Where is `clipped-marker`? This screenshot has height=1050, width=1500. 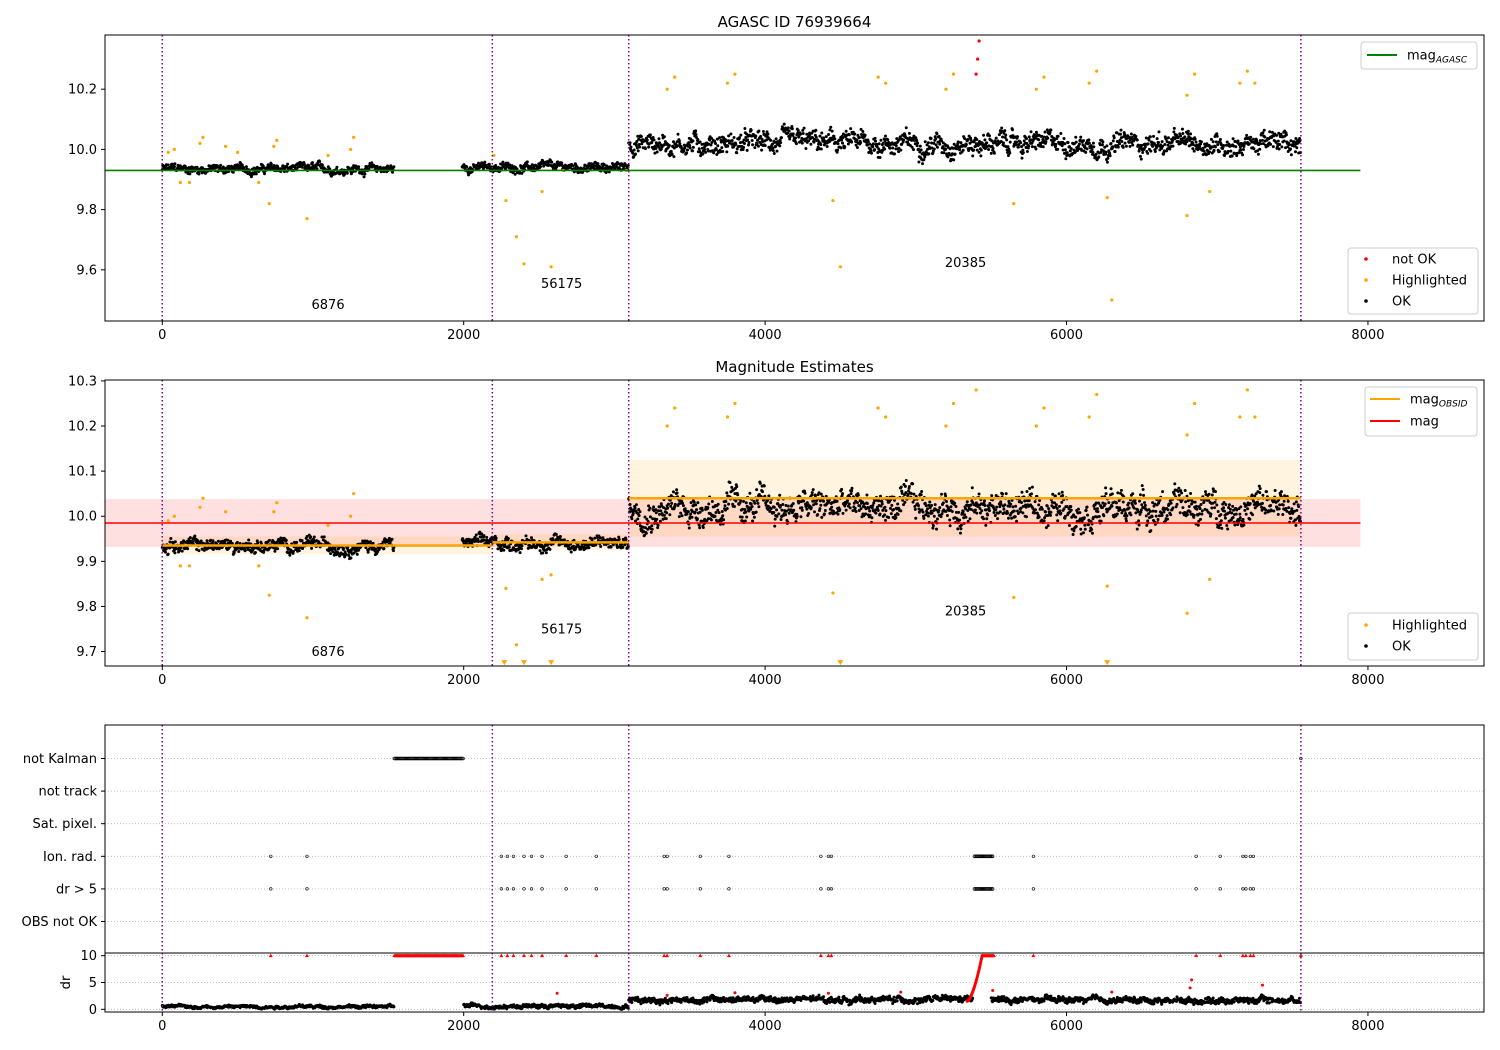
clipped-marker is located at coordinates (840, 663).